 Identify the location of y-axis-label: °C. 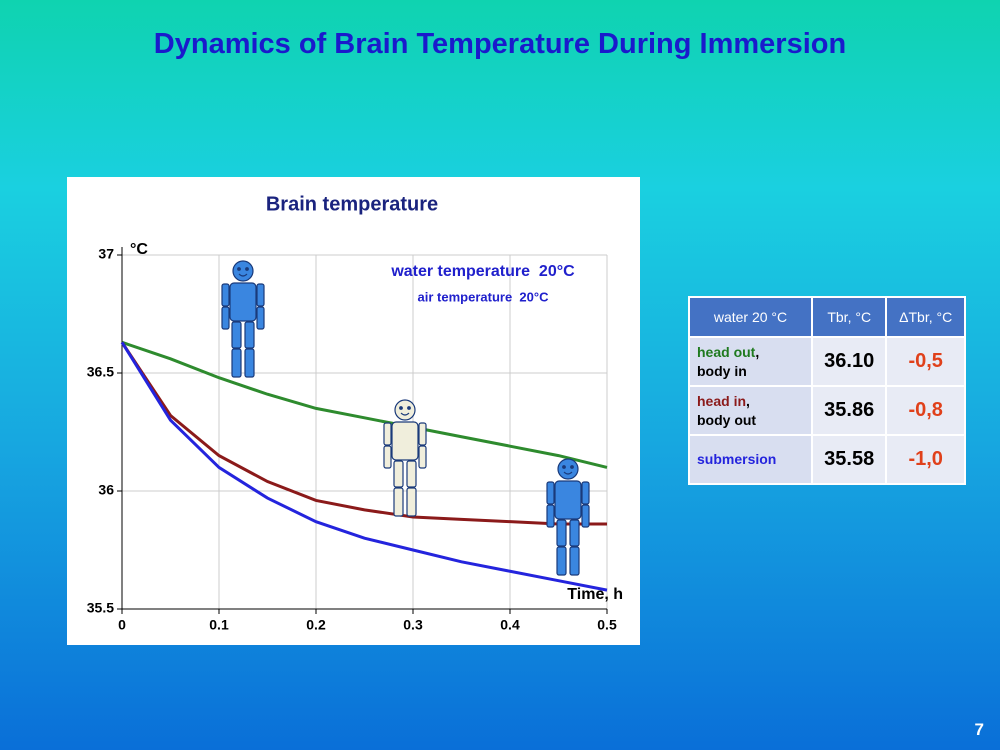
(139, 249).